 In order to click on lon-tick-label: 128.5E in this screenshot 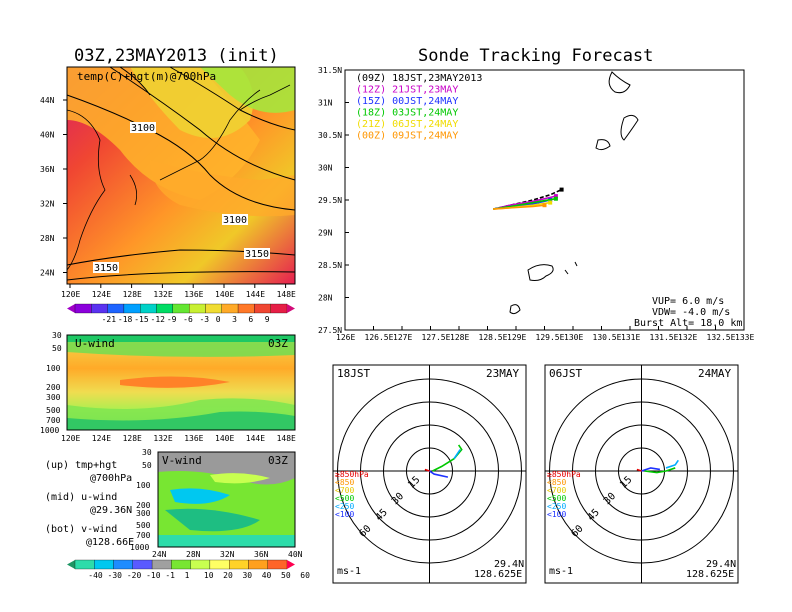, I will do `click(493, 337)`.